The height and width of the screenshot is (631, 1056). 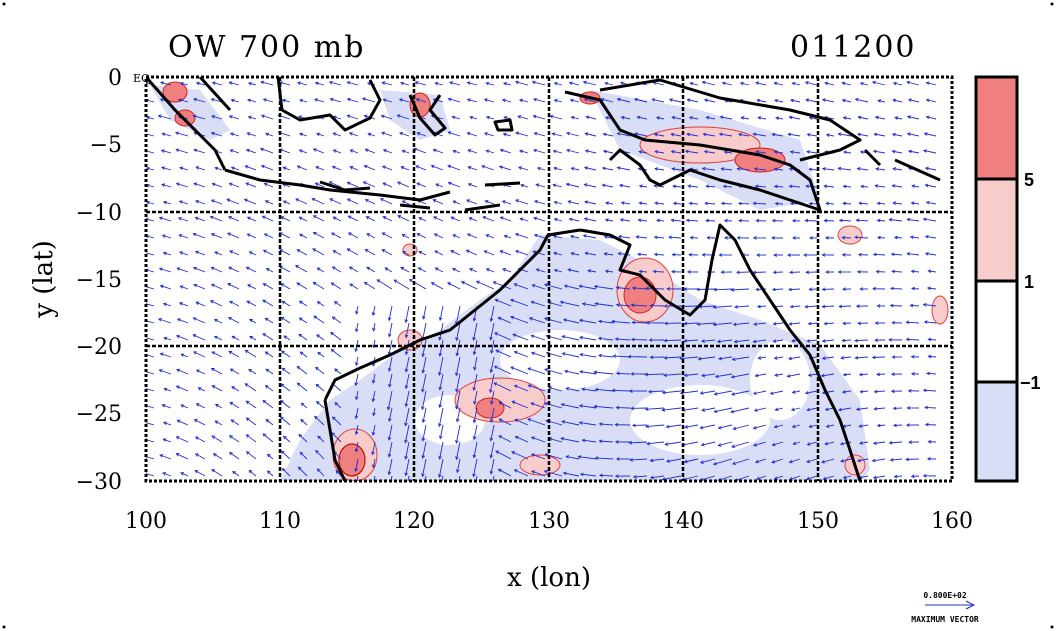 I want to click on map-date-code: 011200, so click(x=853, y=47).